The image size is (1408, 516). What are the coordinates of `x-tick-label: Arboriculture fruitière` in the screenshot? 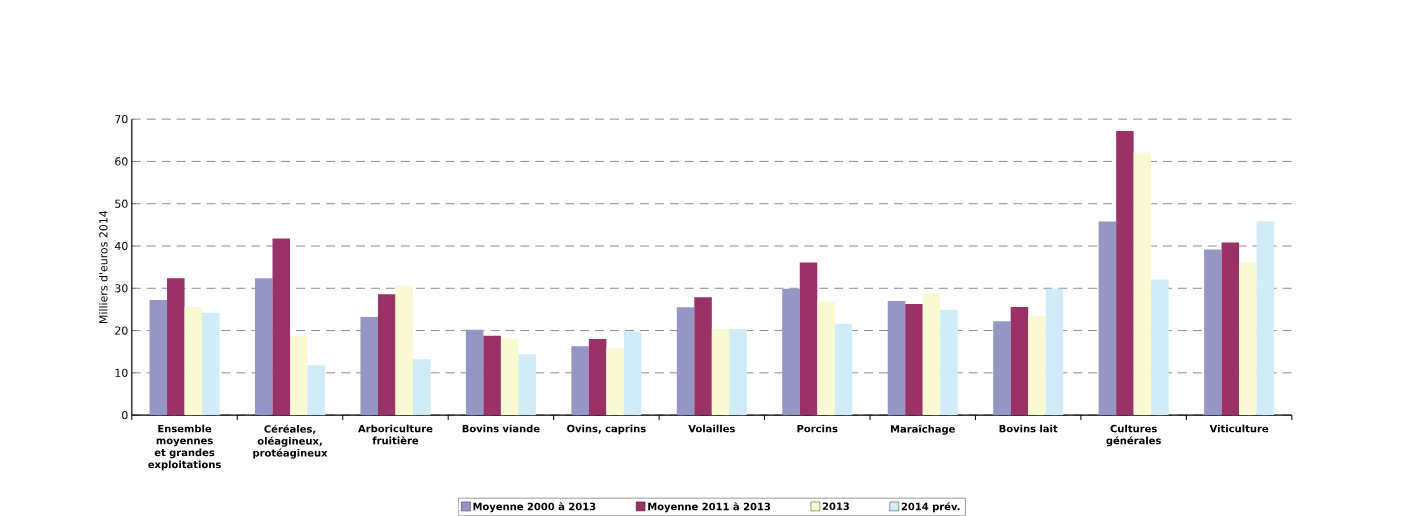 It's located at (395, 434).